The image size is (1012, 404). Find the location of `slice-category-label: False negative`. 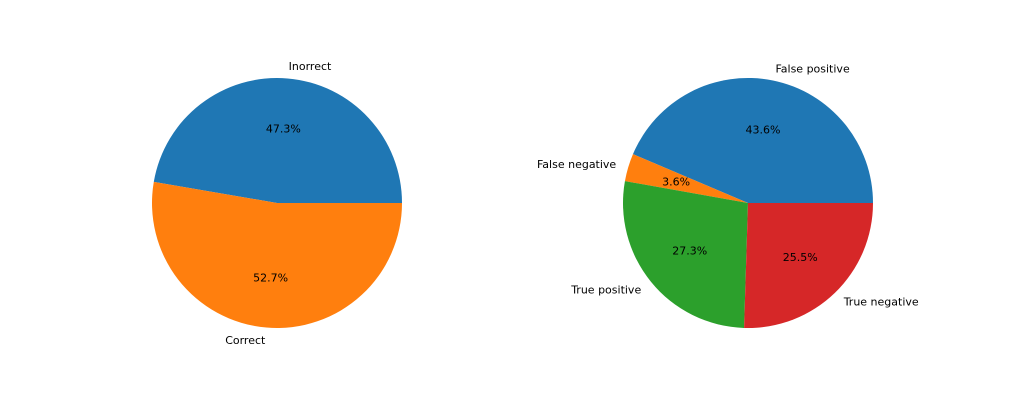

slice-category-label: False negative is located at coordinates (576, 164).